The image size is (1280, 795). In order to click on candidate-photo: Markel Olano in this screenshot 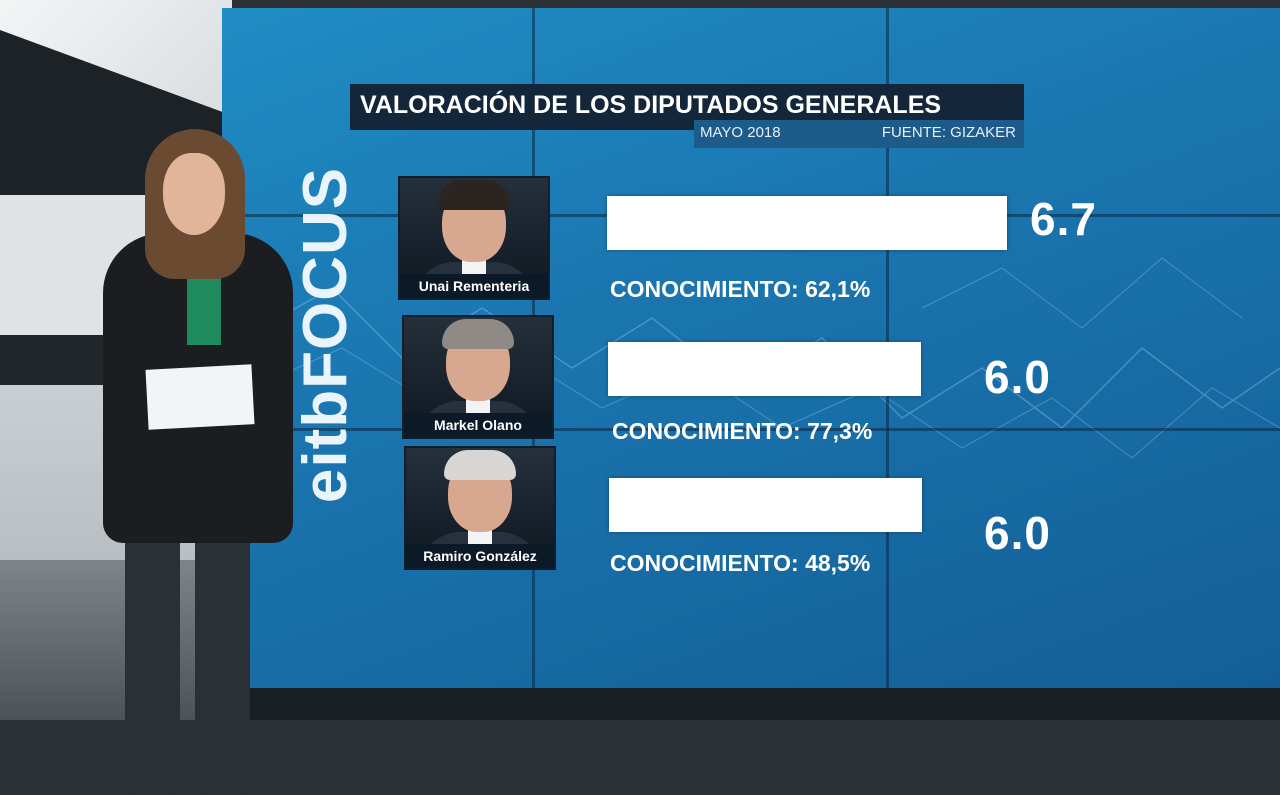, I will do `click(478, 377)`.